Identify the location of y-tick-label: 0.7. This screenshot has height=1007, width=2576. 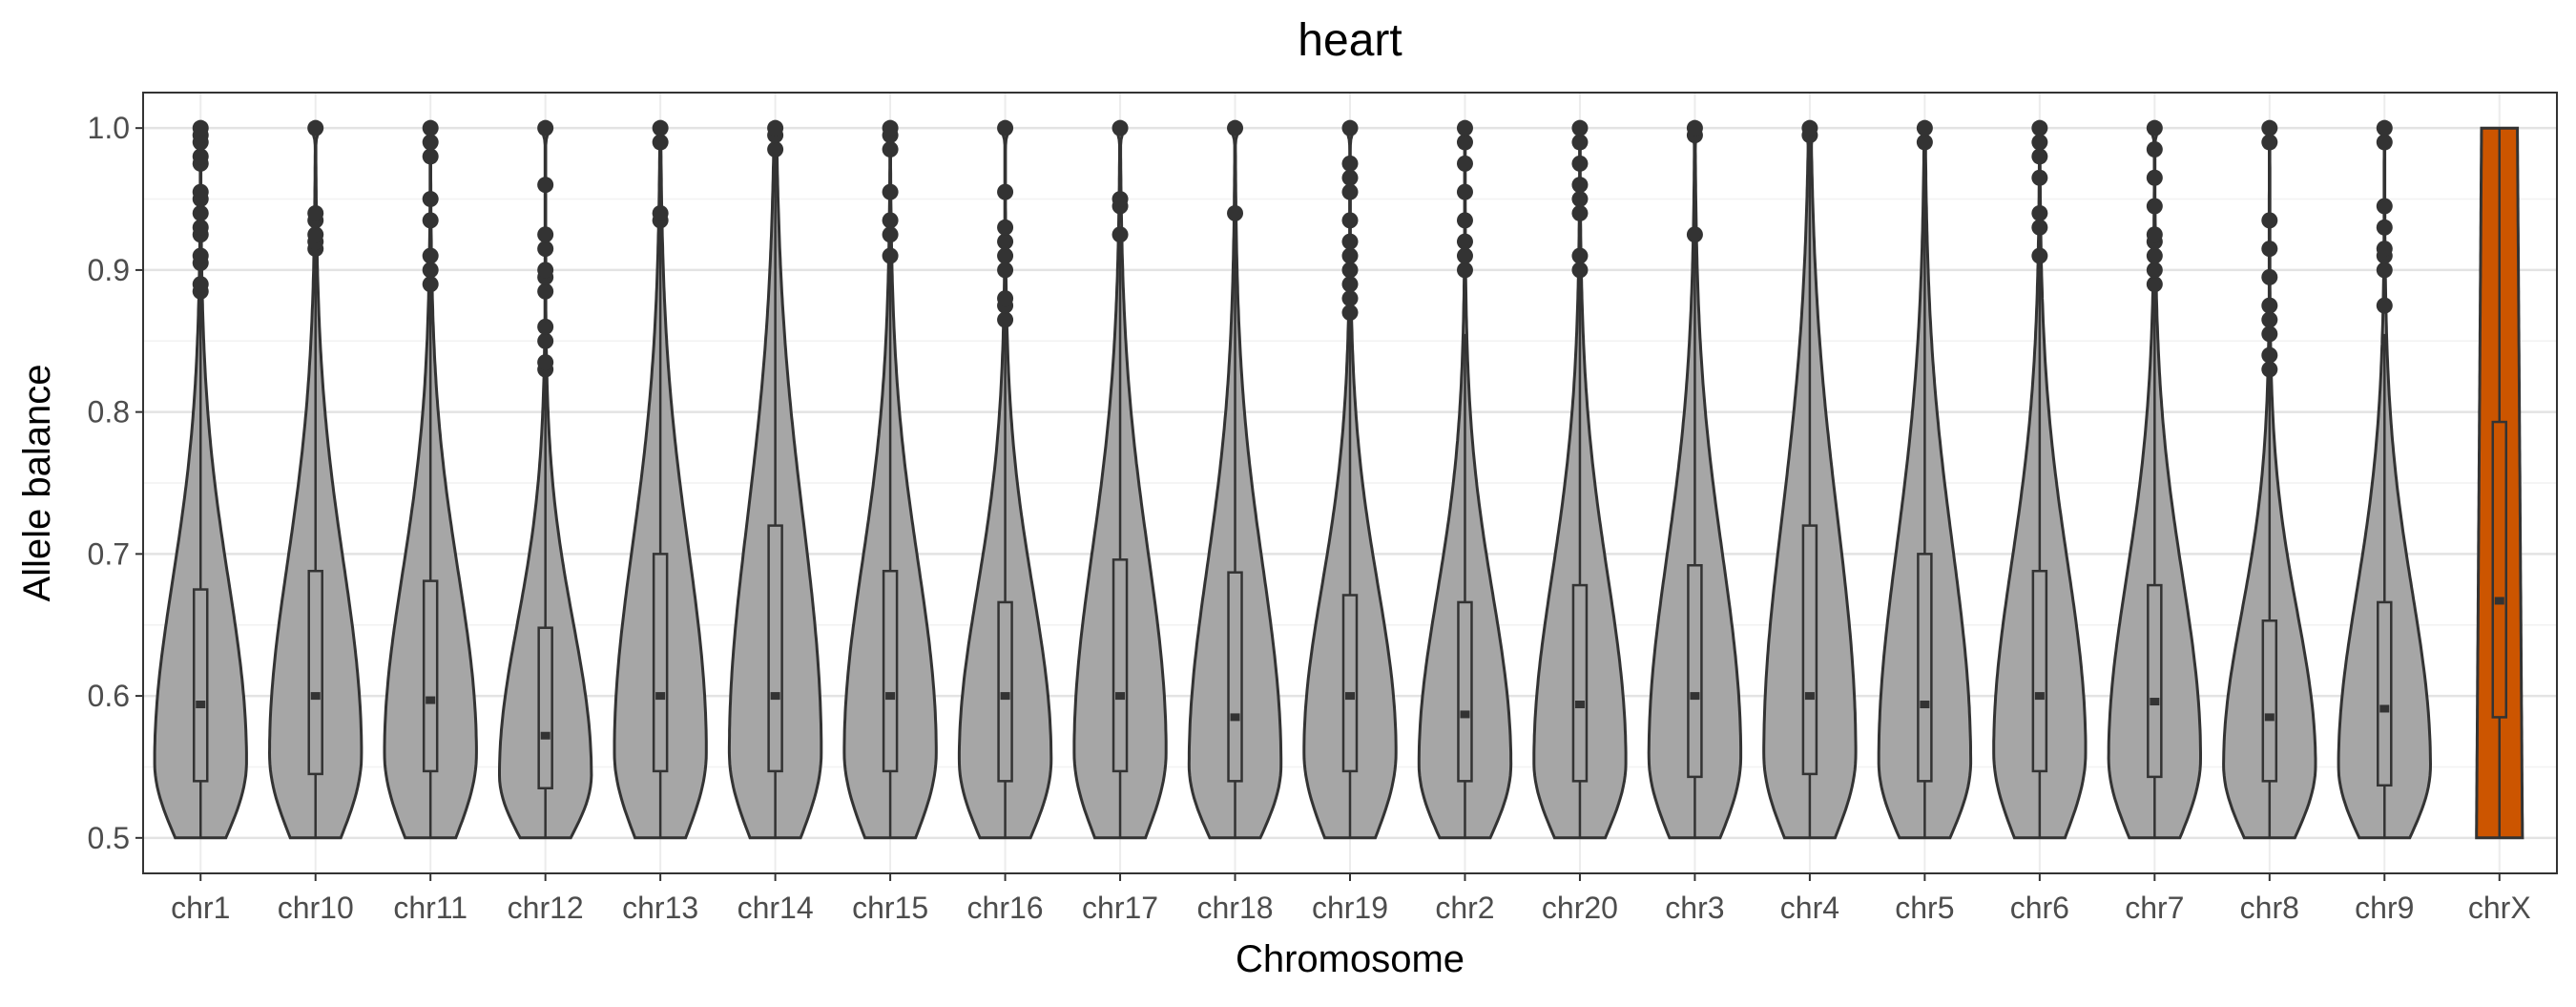
(109, 554).